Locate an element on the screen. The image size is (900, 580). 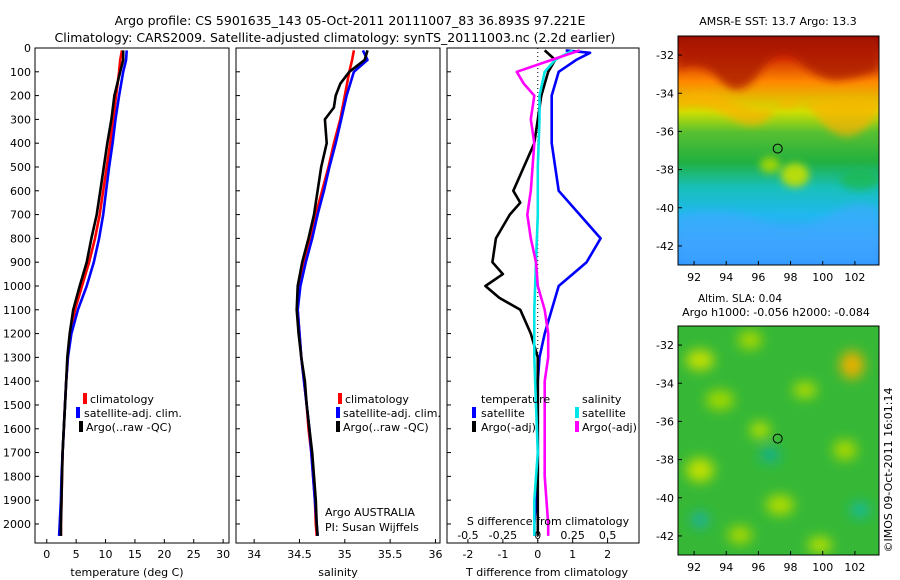
x-tick-label: 30 is located at coordinates (223, 554).